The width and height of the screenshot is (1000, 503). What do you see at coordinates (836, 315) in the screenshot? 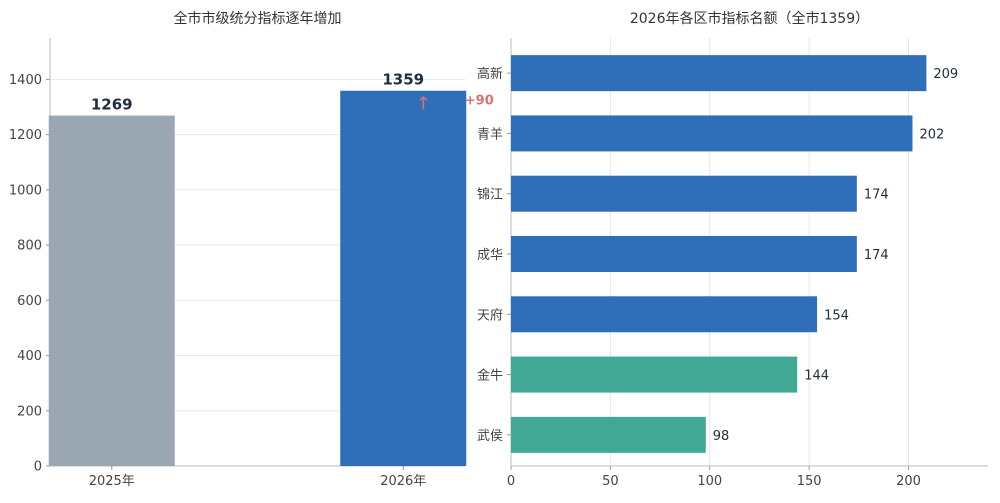
I see `data-label: 154` at bounding box center [836, 315].